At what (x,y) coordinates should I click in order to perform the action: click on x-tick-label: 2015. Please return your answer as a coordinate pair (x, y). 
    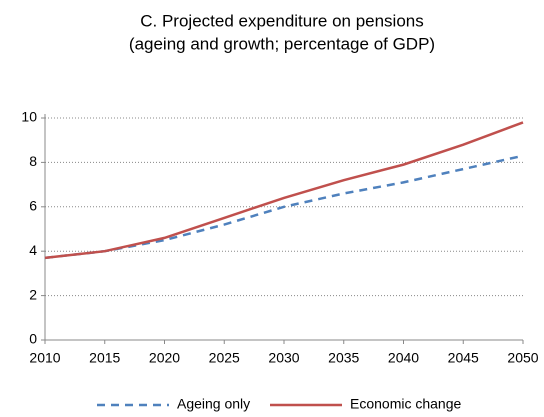
    Looking at the image, I should click on (104, 358).